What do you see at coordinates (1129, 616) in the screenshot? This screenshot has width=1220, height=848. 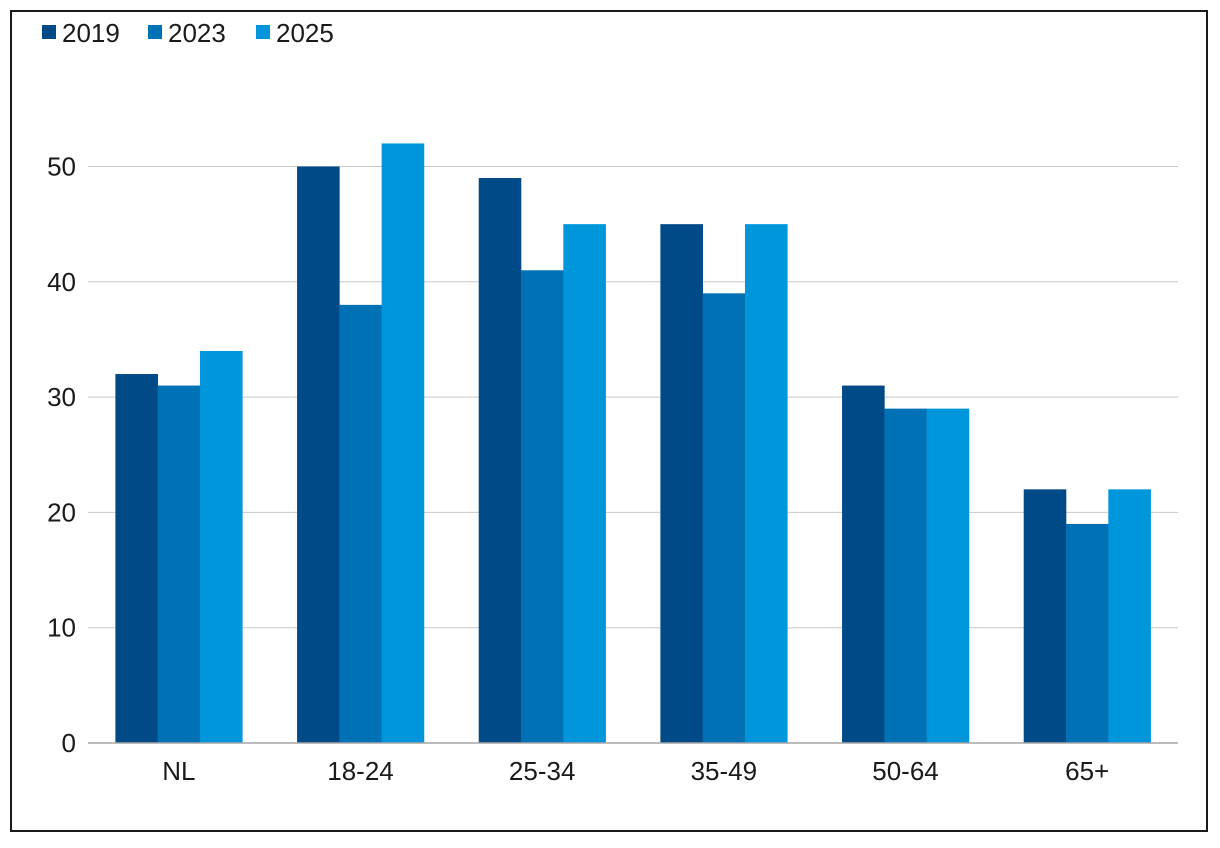 I see `bar-2025-65+` at bounding box center [1129, 616].